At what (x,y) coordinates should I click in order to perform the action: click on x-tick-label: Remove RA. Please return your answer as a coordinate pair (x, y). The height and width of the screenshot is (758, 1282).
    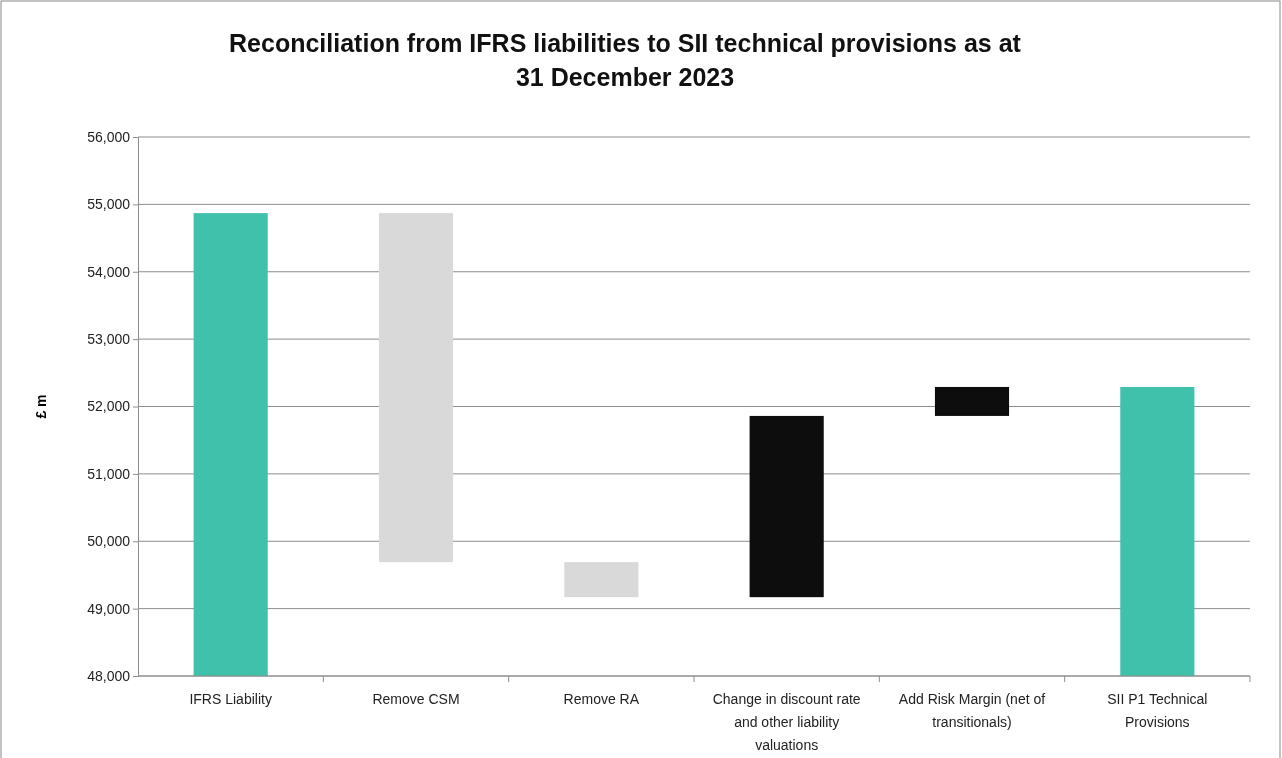
    Looking at the image, I should click on (601, 699).